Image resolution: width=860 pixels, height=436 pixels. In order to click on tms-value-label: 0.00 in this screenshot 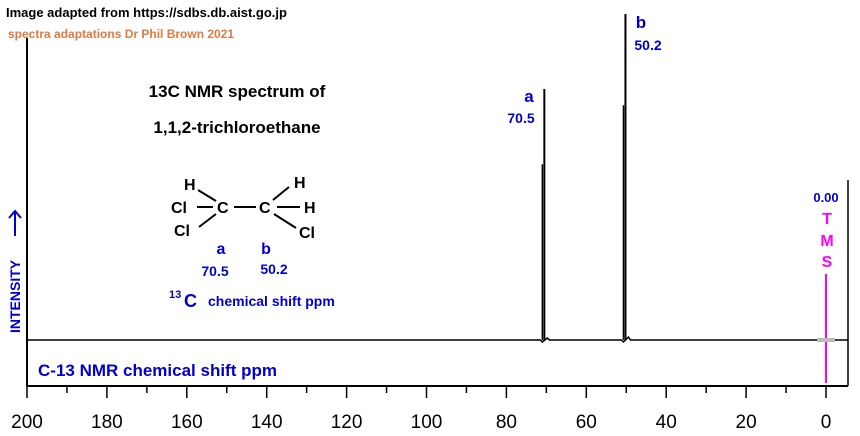, I will do `click(825, 197)`.